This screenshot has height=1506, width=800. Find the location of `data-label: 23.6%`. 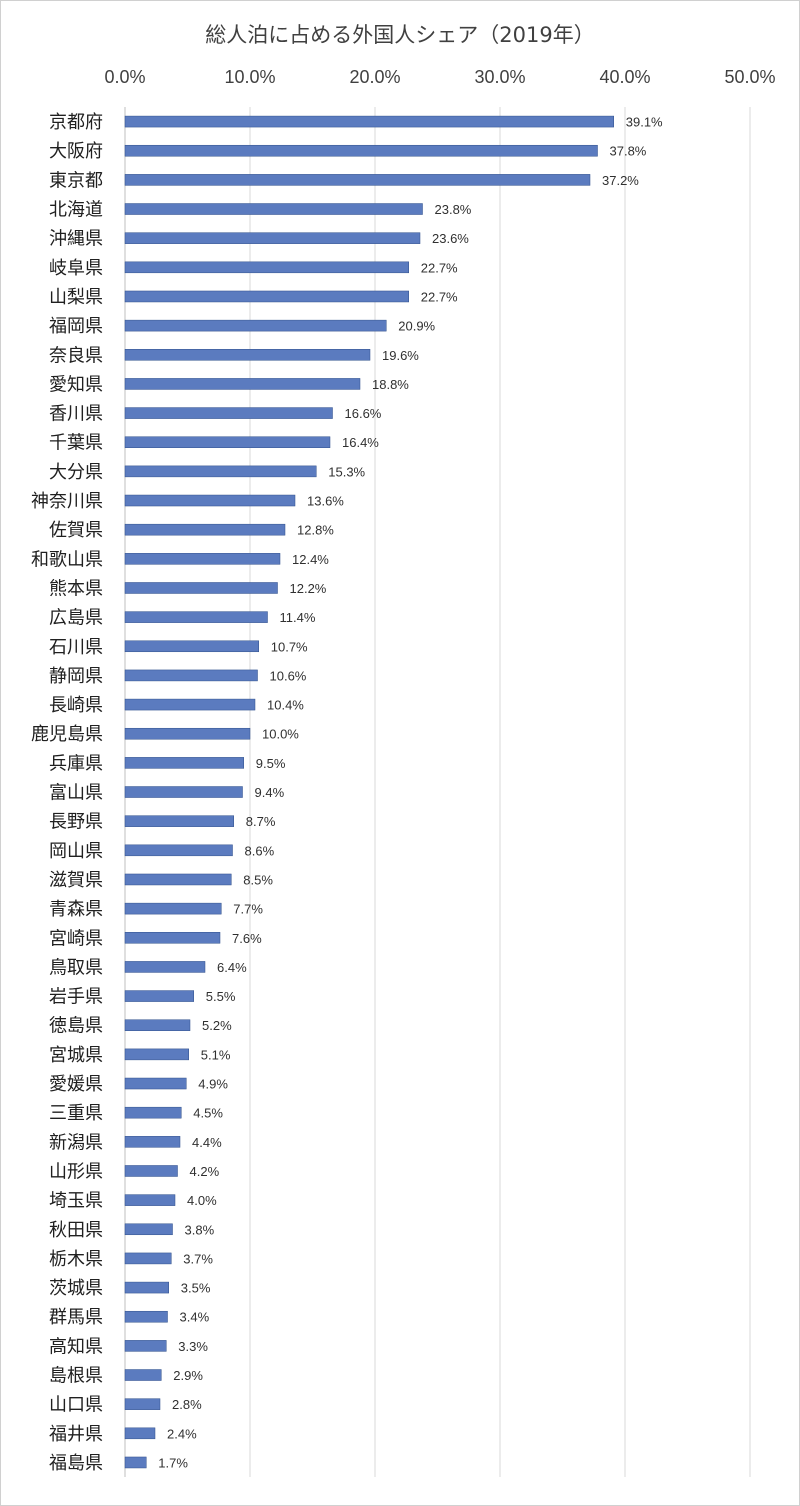

data-label: 23.6% is located at coordinates (450, 238).